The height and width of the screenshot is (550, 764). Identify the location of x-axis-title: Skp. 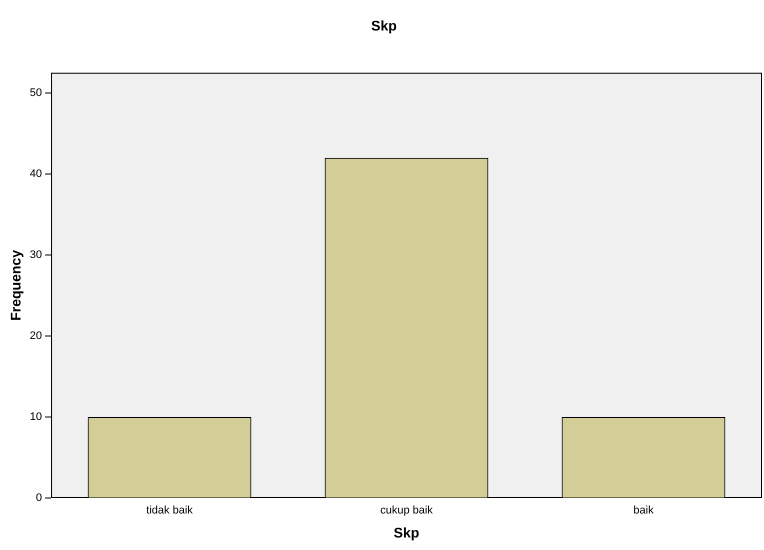
(407, 532).